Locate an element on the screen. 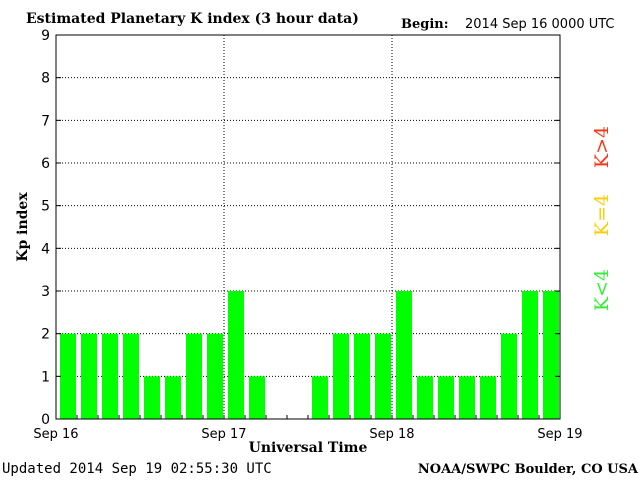 Image resolution: width=640 pixels, height=480 pixels. x-tick-label: Sep 16 is located at coordinates (55, 434).